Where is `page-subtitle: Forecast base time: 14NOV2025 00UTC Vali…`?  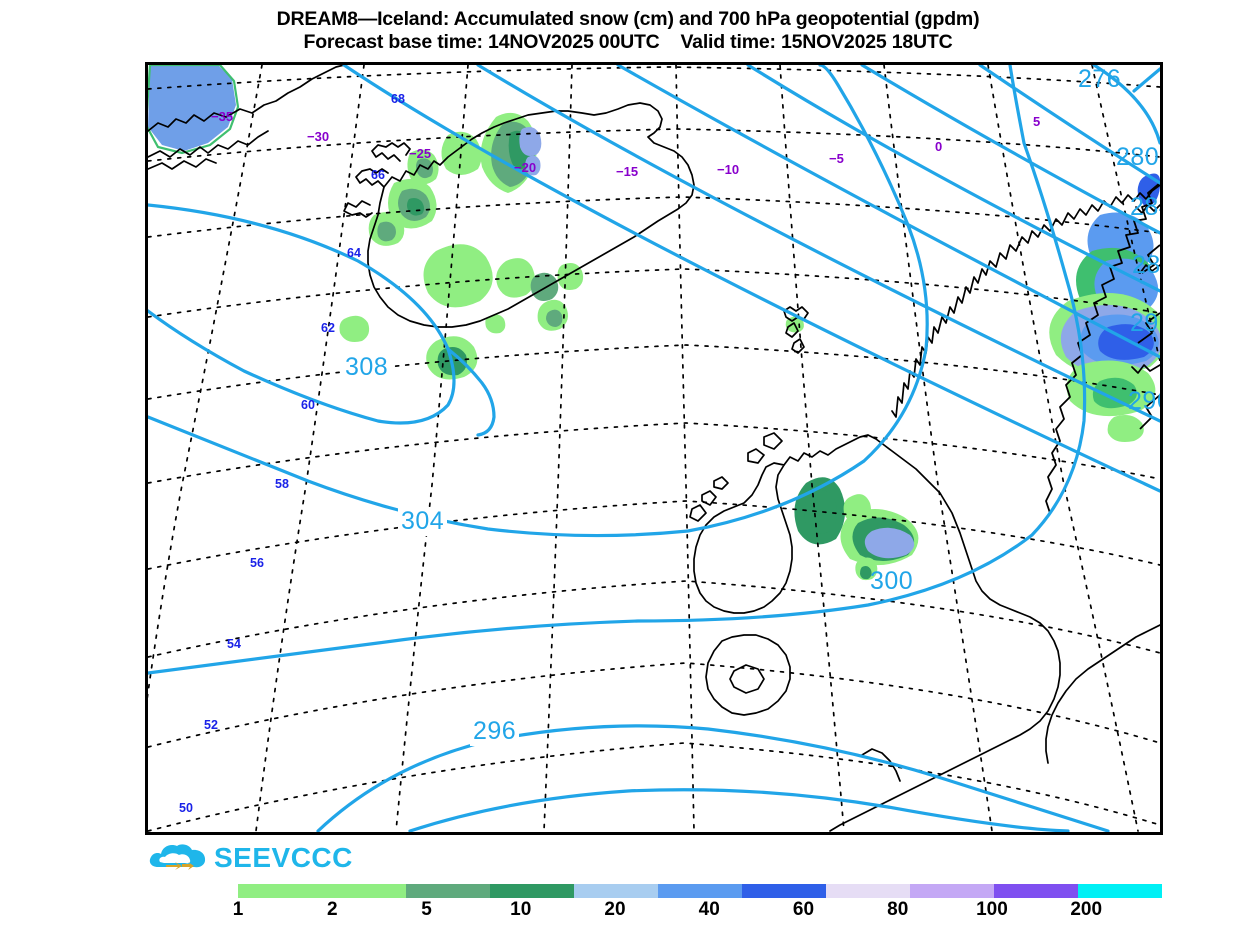
page-subtitle: Forecast base time: 14NOV2025 00UTC Vali… is located at coordinates (628, 42).